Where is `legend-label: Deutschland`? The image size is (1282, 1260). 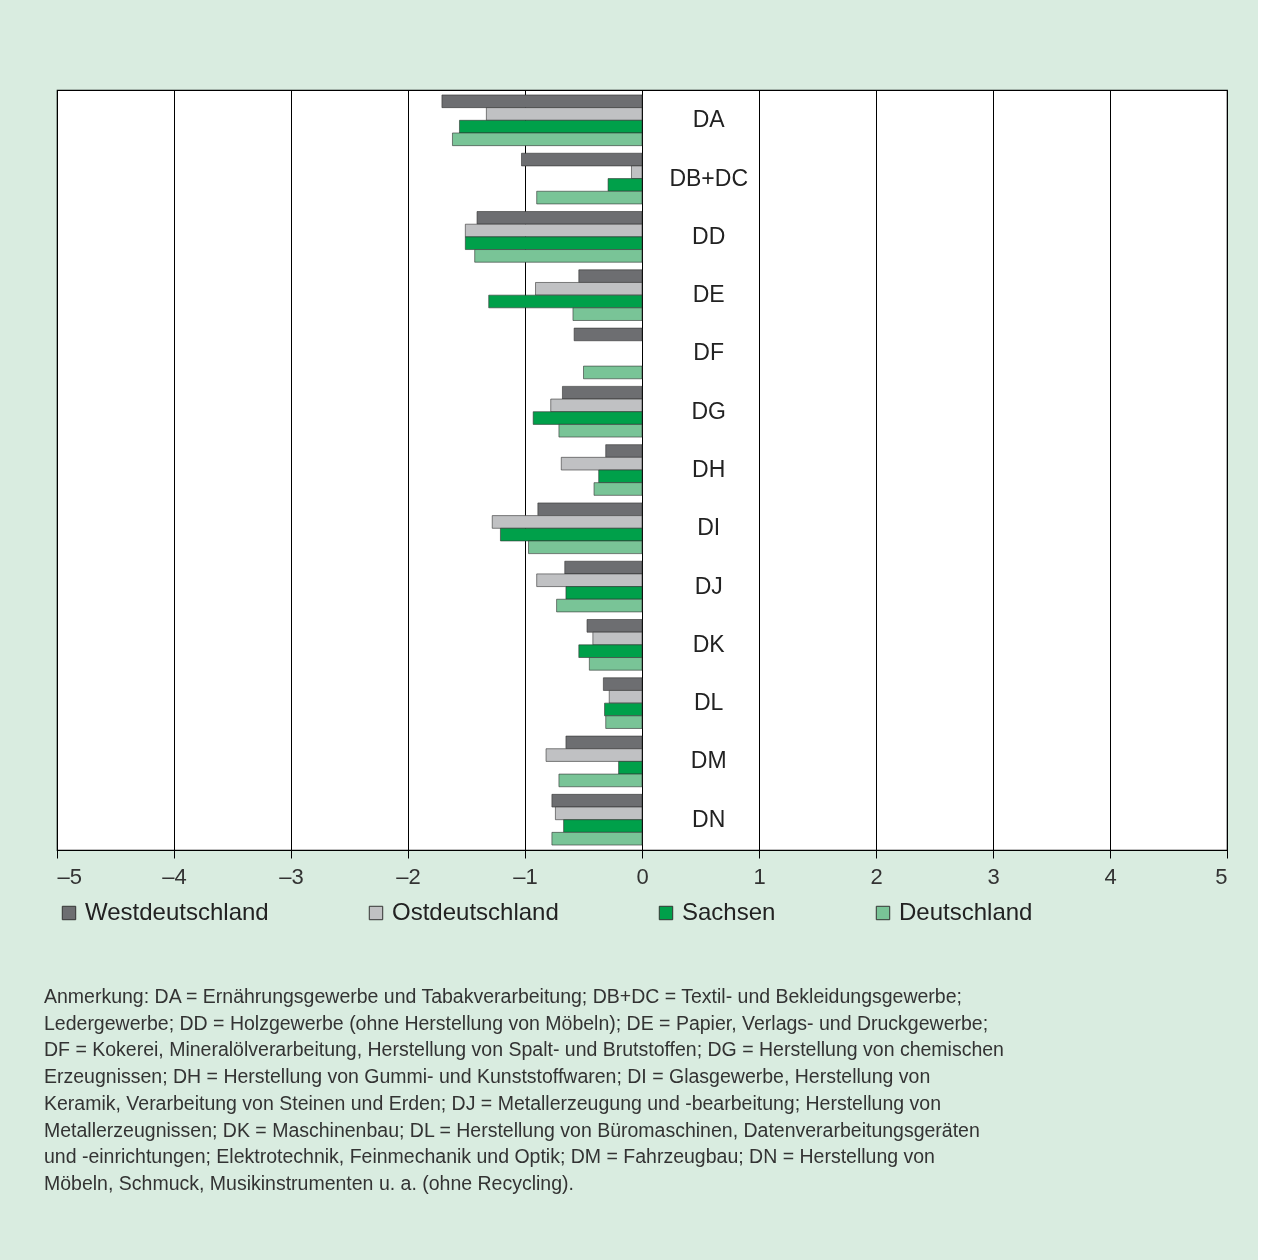
legend-label: Deutschland is located at coordinates (966, 911).